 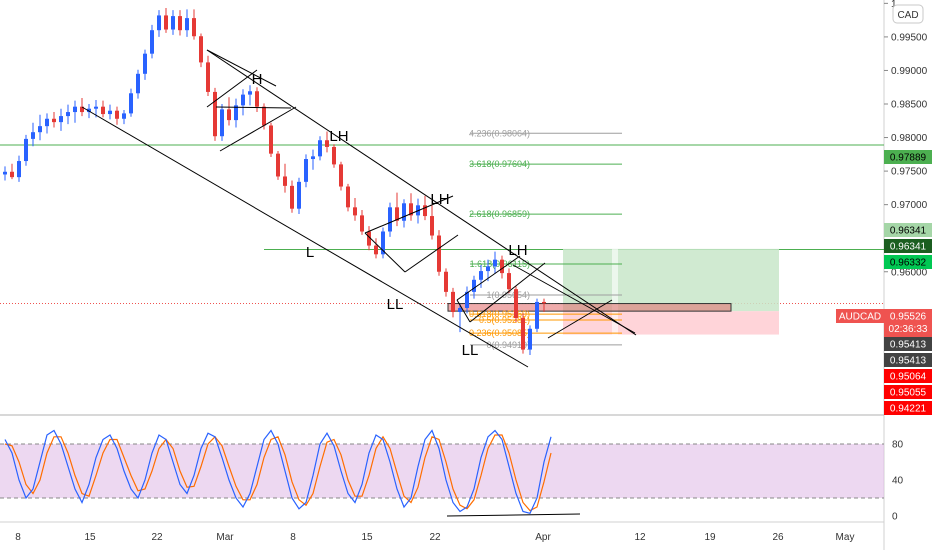 I want to click on time-tick-label: 12, so click(x=640, y=537).